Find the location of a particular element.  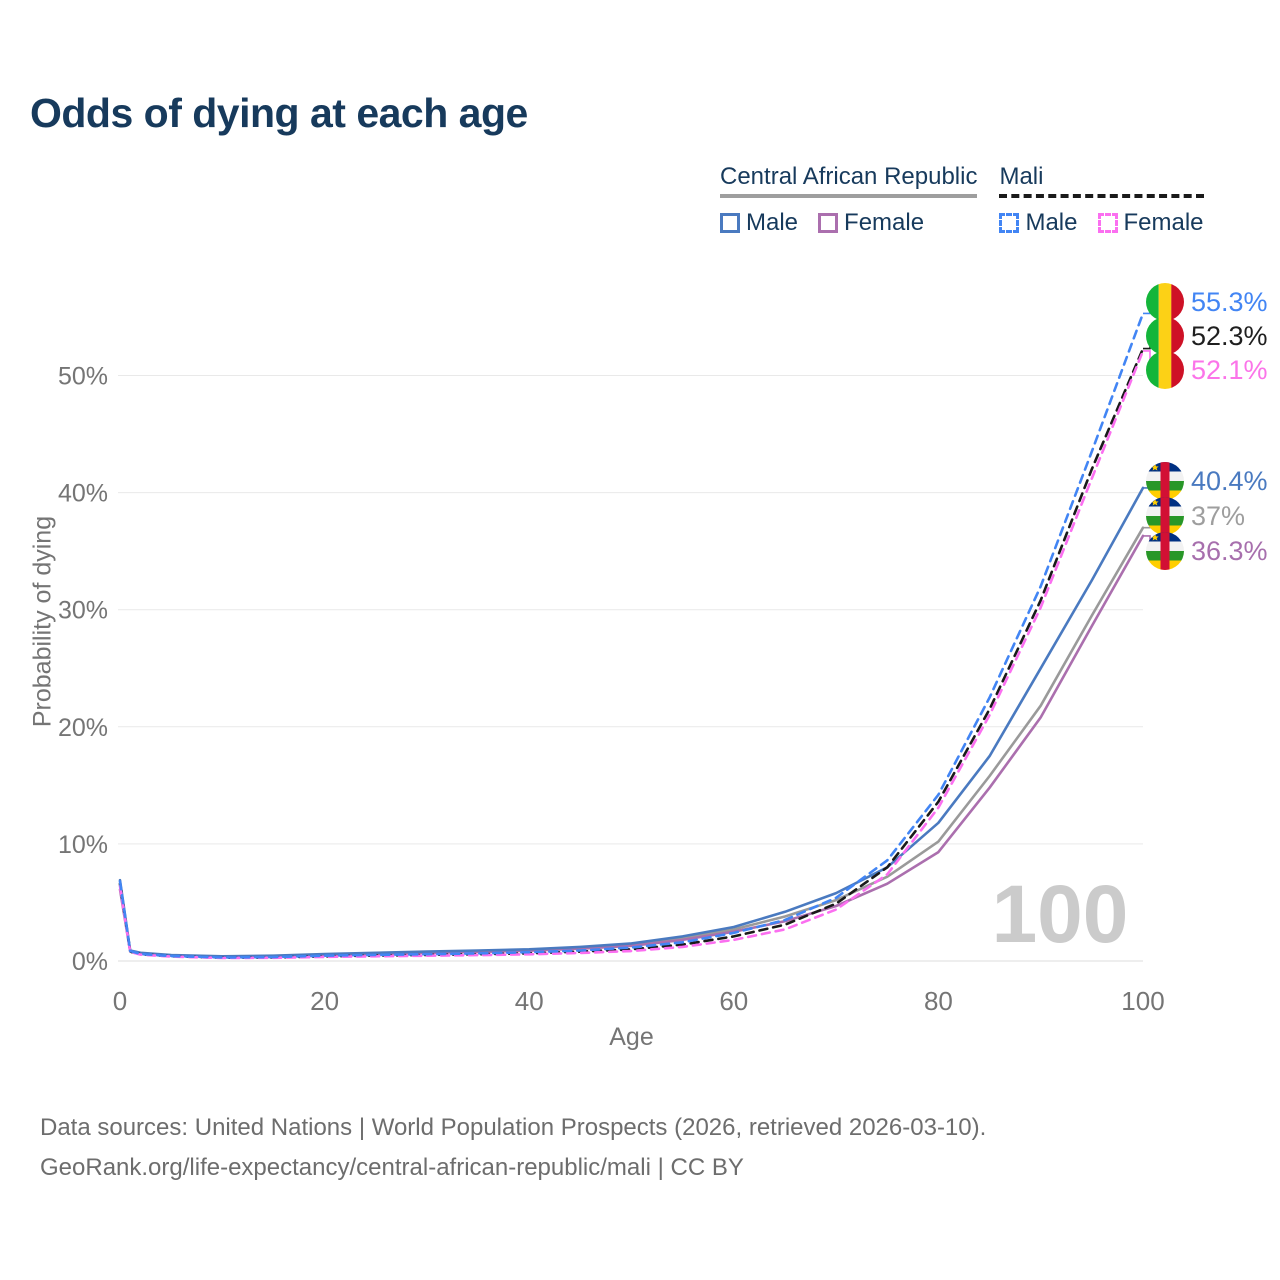

legend-item-mali-male: Male is located at coordinates (1038, 223).